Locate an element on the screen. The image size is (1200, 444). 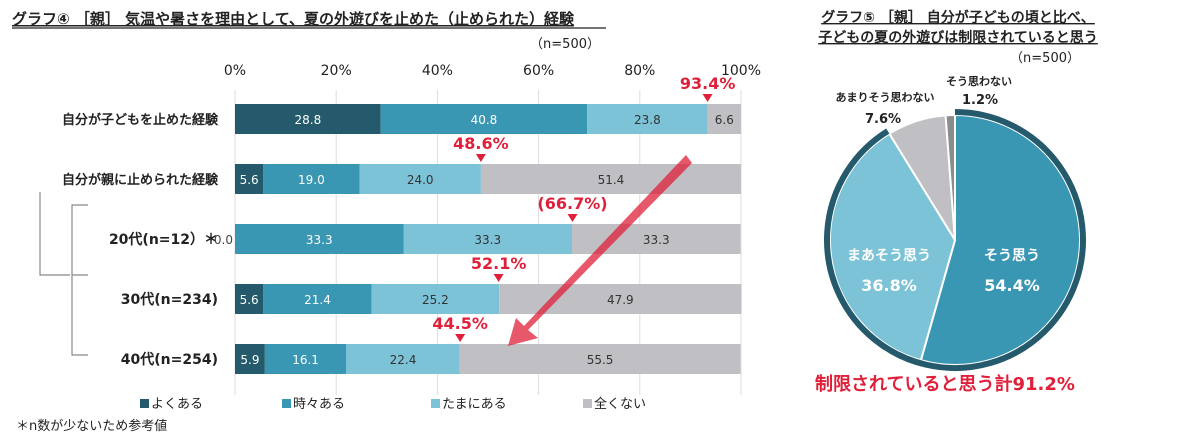
legend-label: 全くない is located at coordinates (620, 404).